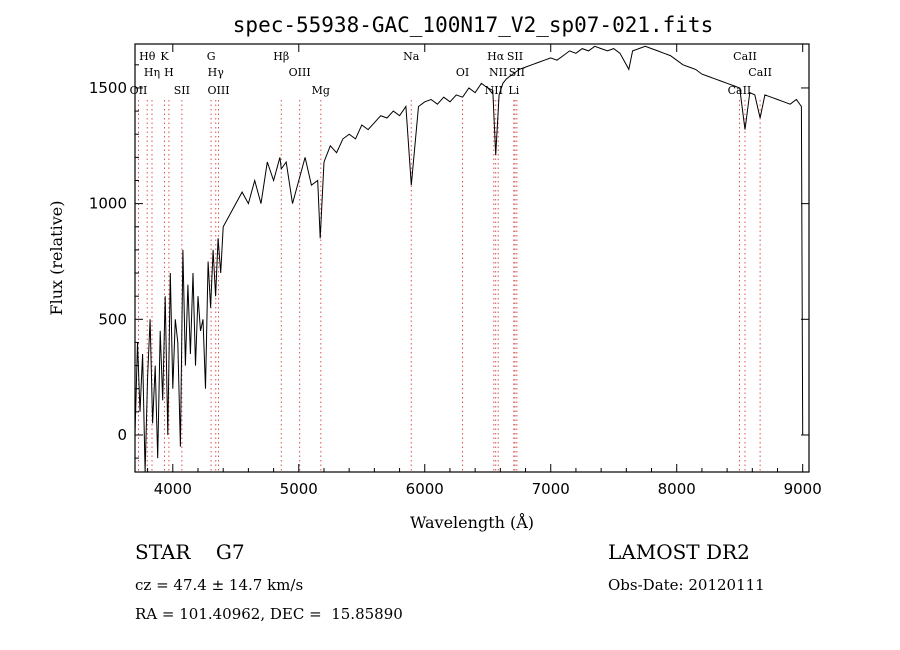 The height and width of the screenshot is (650, 900). Describe the element at coordinates (216, 72) in the screenshot. I see `spectral-line-label: Hγ` at that location.